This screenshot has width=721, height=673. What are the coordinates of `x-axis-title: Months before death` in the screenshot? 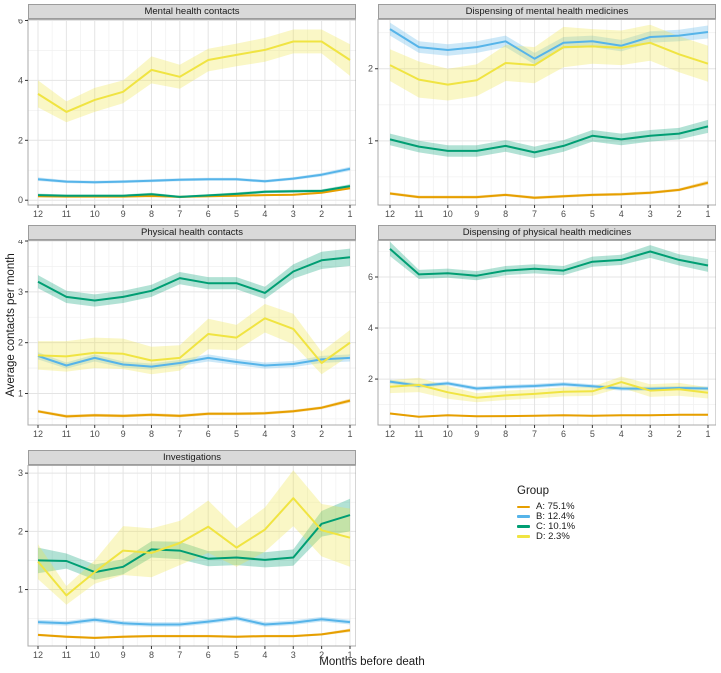 It's located at (372, 662).